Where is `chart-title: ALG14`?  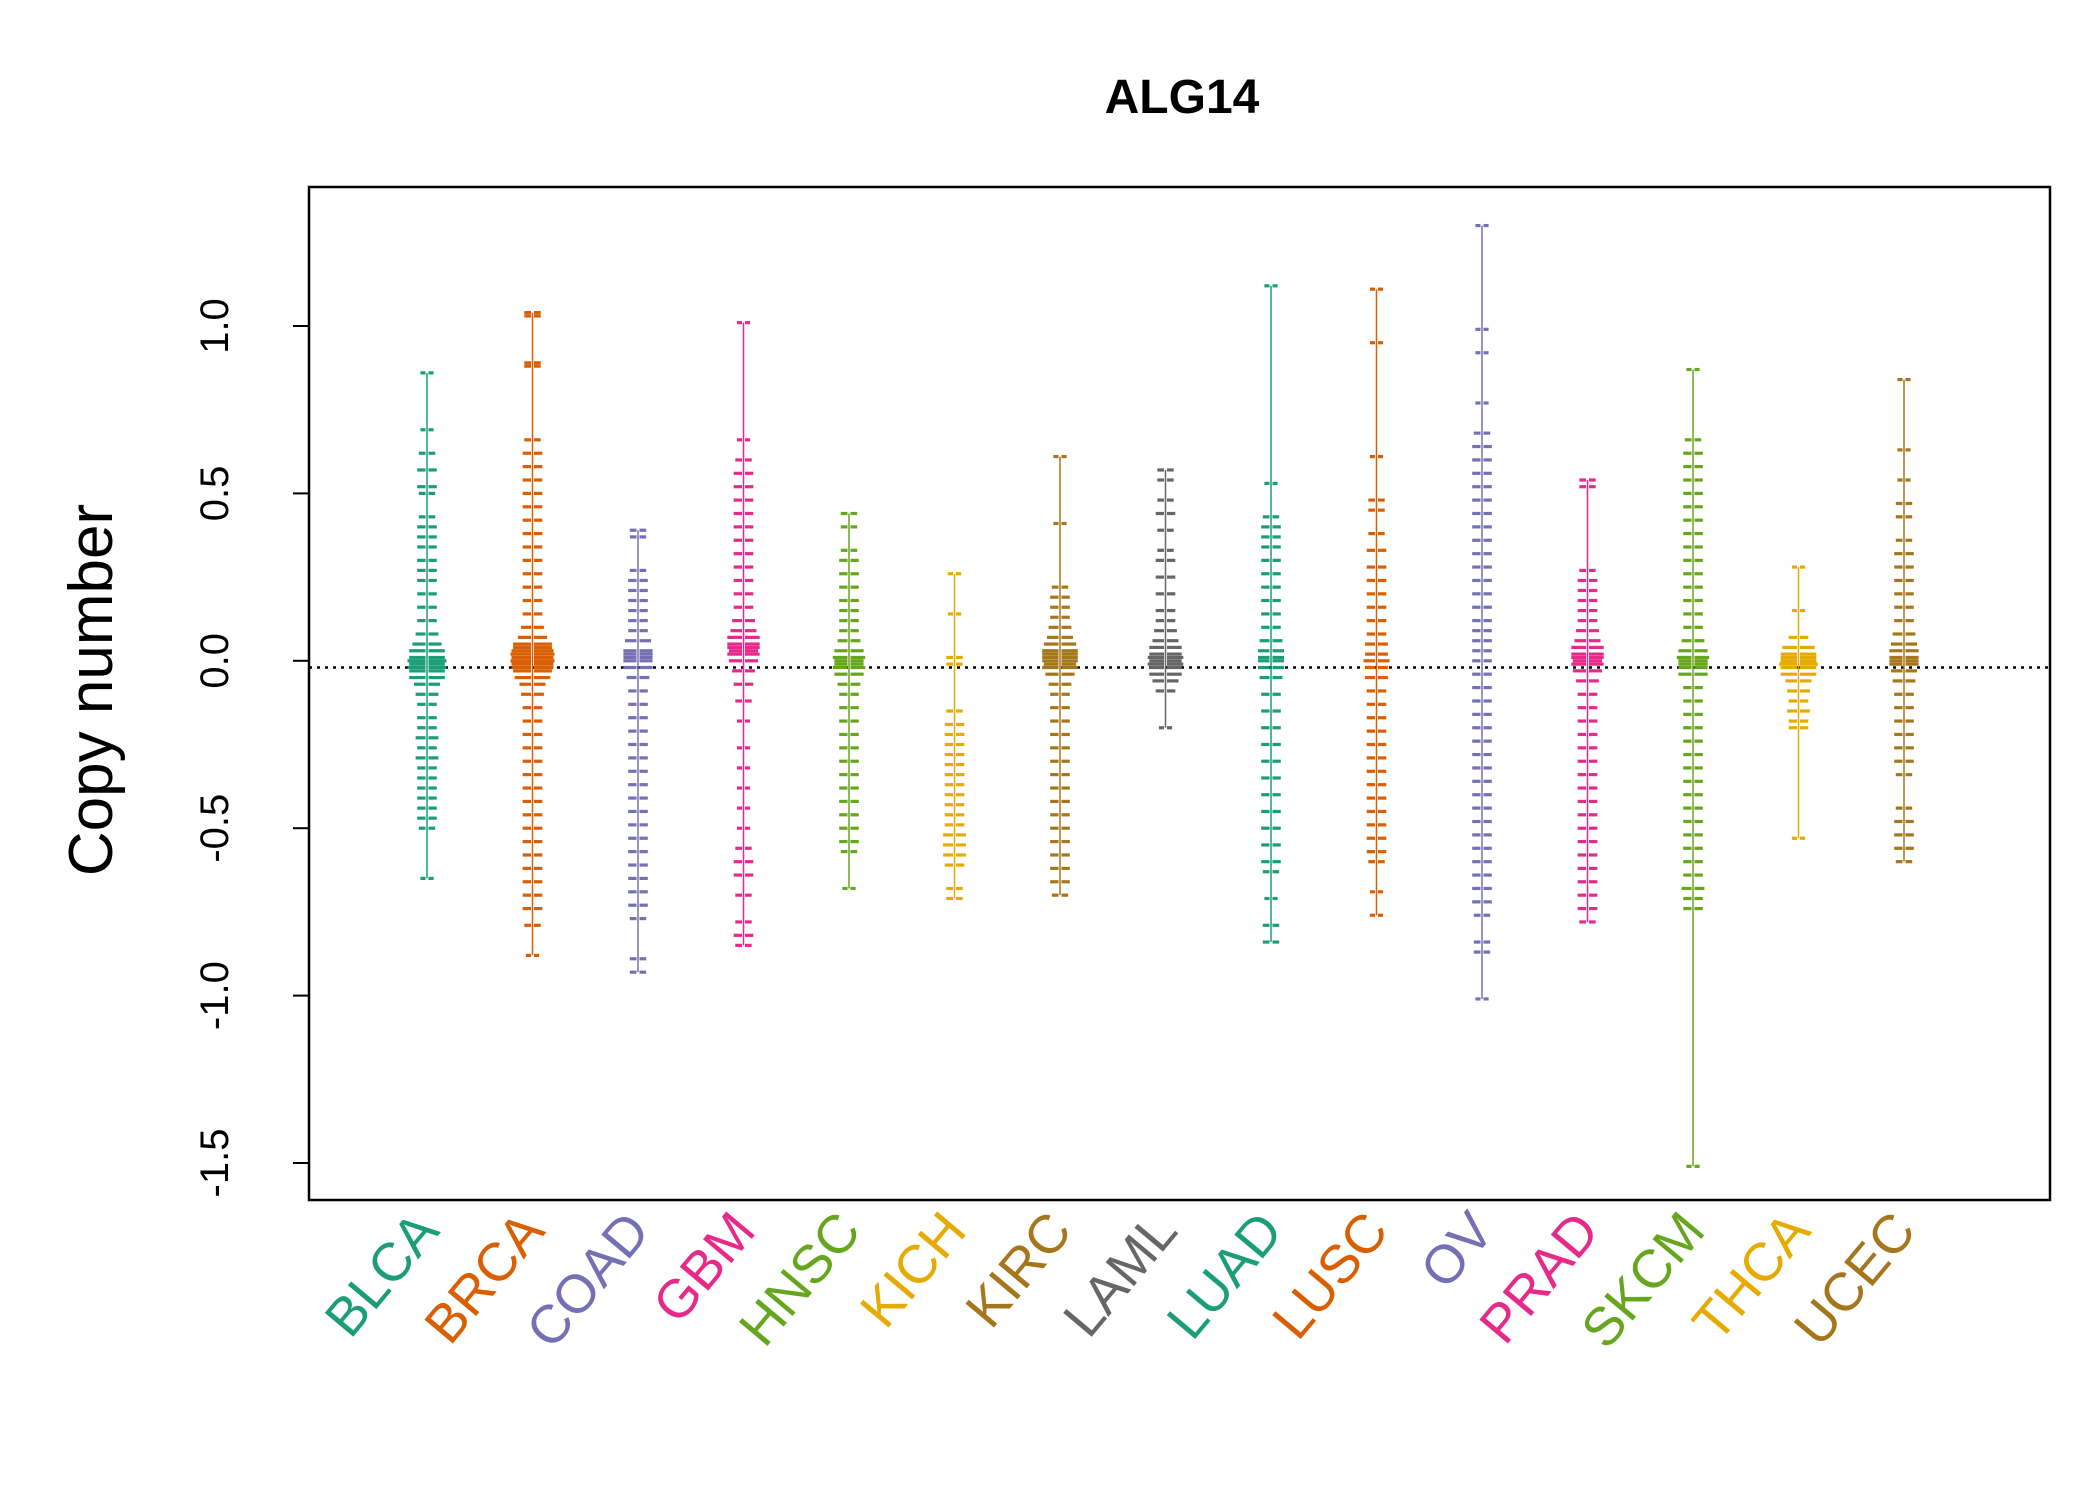
chart-title: ALG14 is located at coordinates (1182, 97).